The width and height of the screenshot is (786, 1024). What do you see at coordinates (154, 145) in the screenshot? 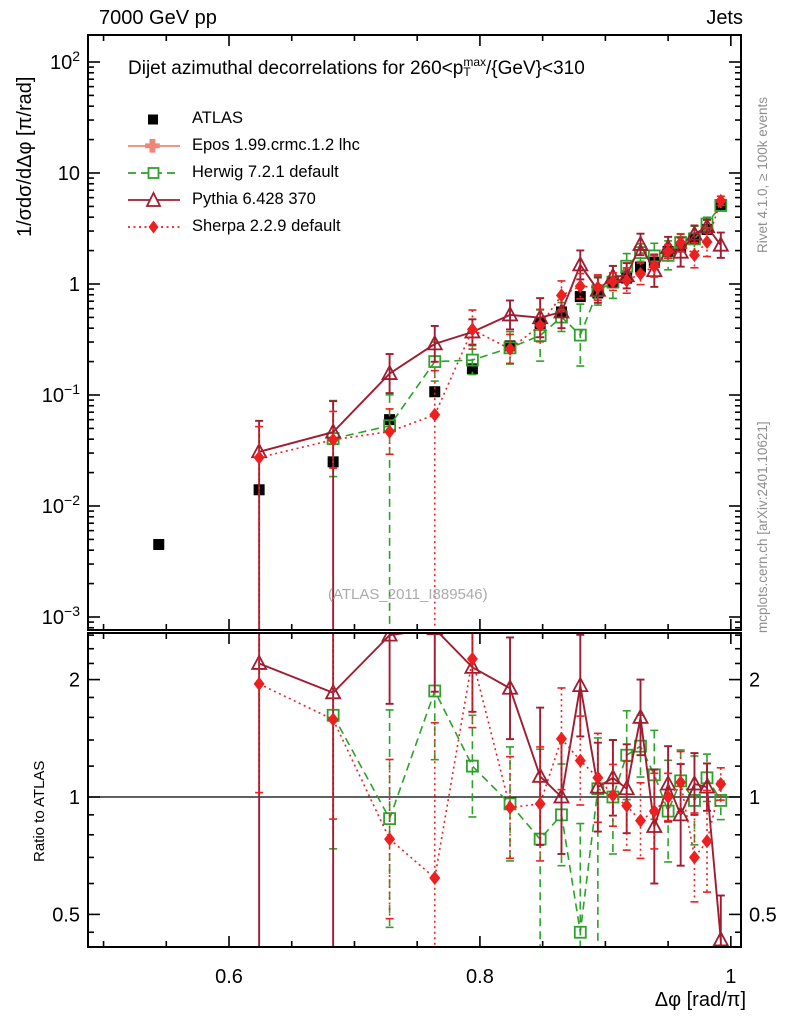
I see `epos-cross-marker-icon` at bounding box center [154, 145].